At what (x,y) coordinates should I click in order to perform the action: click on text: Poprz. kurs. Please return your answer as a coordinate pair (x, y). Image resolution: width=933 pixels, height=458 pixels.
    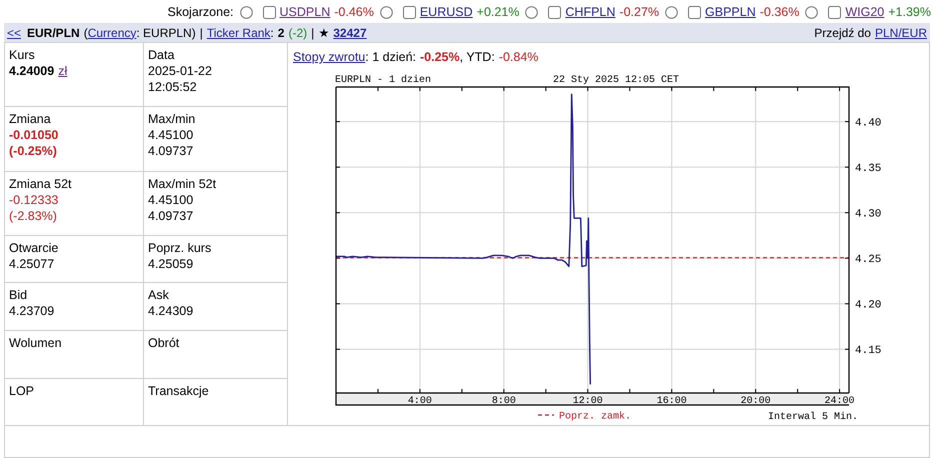
    Looking at the image, I should click on (180, 248).